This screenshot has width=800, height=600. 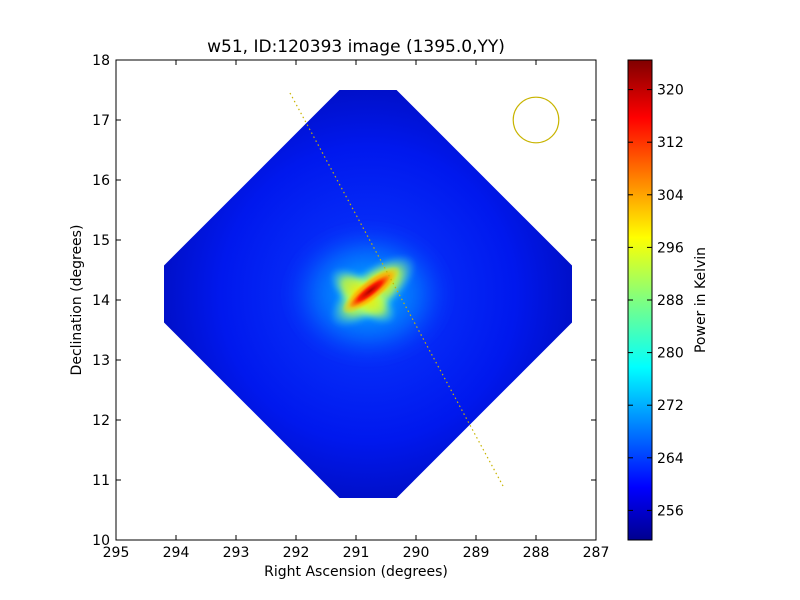 I want to click on colorbar-tick-label: 312, so click(x=670, y=143).